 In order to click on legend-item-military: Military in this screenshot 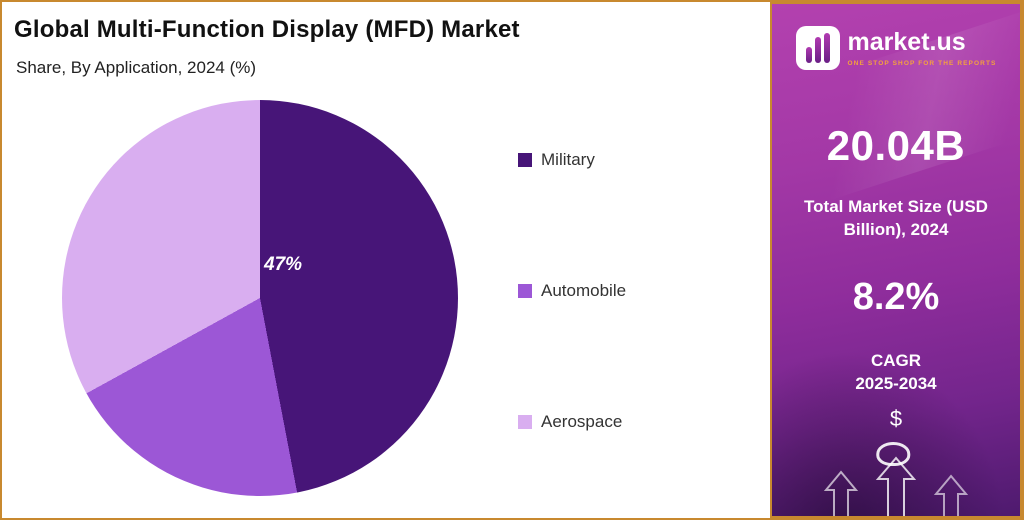, I will do `click(572, 160)`.